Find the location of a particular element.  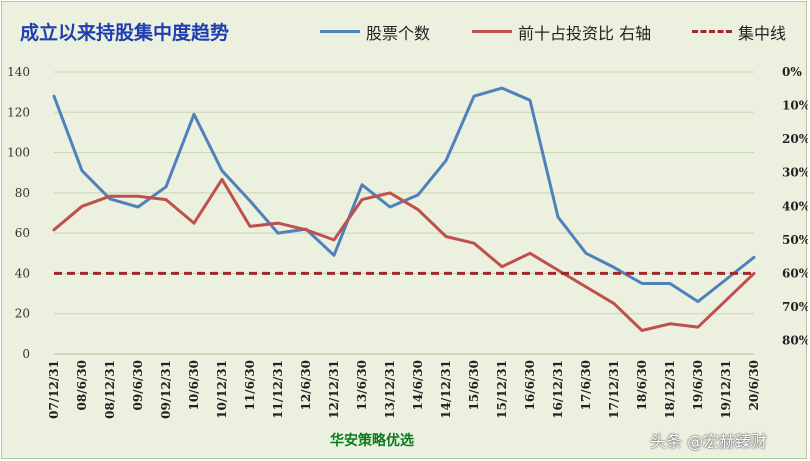

x-tick-label: 18/6/30 is located at coordinates (642, 385).